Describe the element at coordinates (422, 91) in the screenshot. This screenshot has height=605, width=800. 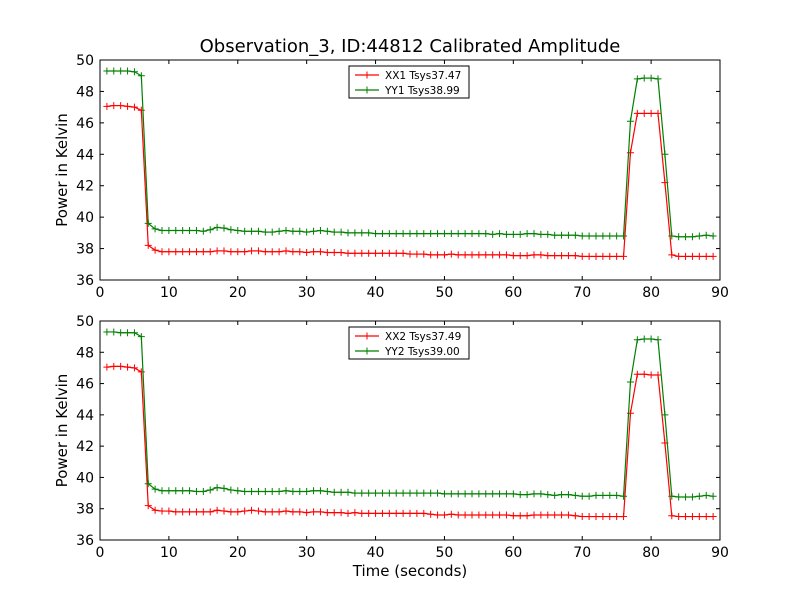
I see `legend-entry: YY1 Tsys38.99` at that location.